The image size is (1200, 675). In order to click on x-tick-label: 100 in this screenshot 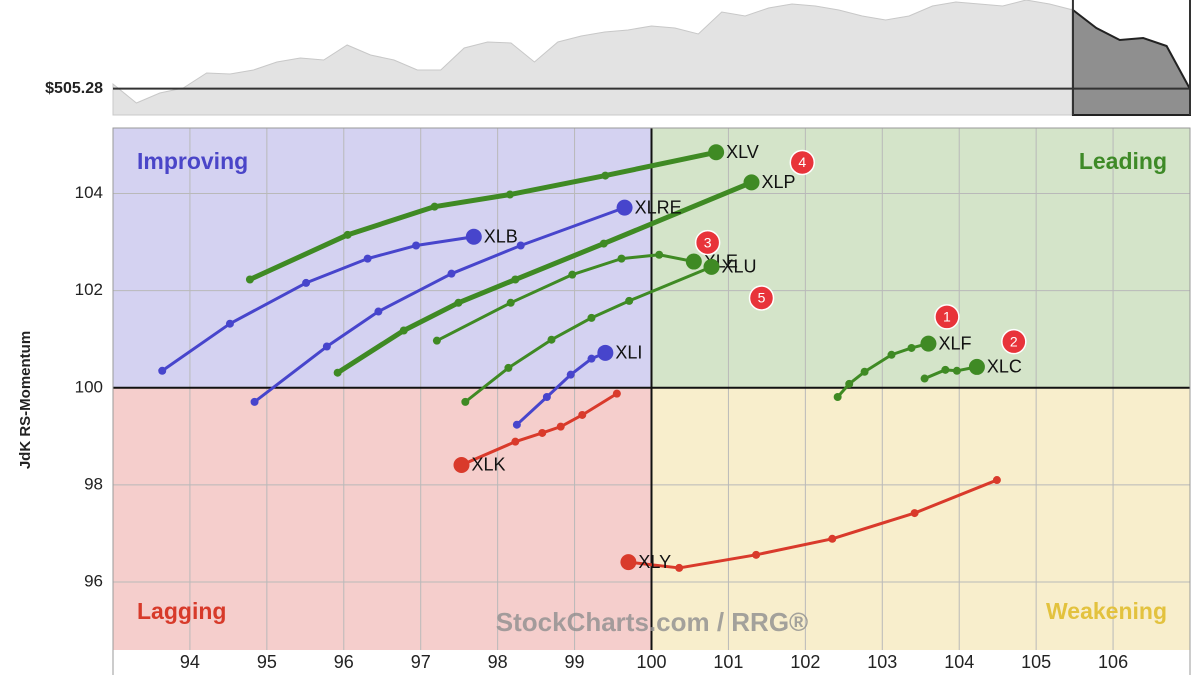, I will do `click(651, 662)`.